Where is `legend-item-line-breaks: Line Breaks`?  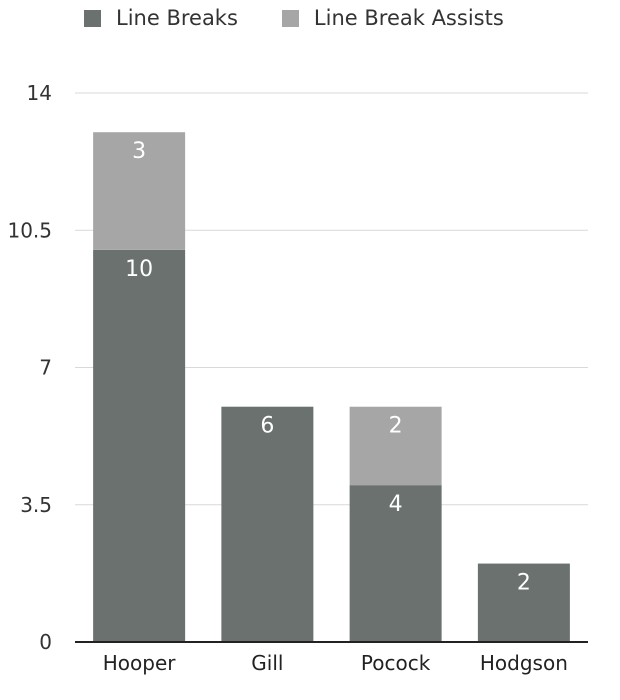 legend-item-line-breaks: Line Breaks is located at coordinates (161, 18).